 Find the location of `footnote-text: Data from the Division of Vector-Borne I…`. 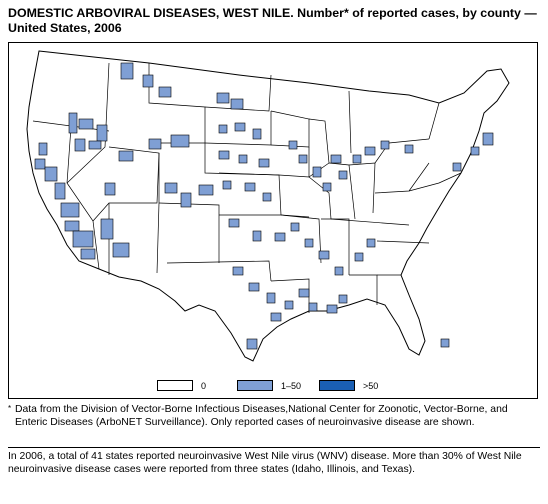

footnote-text: Data from the Division of Vector-Borne I… is located at coordinates (261, 416).